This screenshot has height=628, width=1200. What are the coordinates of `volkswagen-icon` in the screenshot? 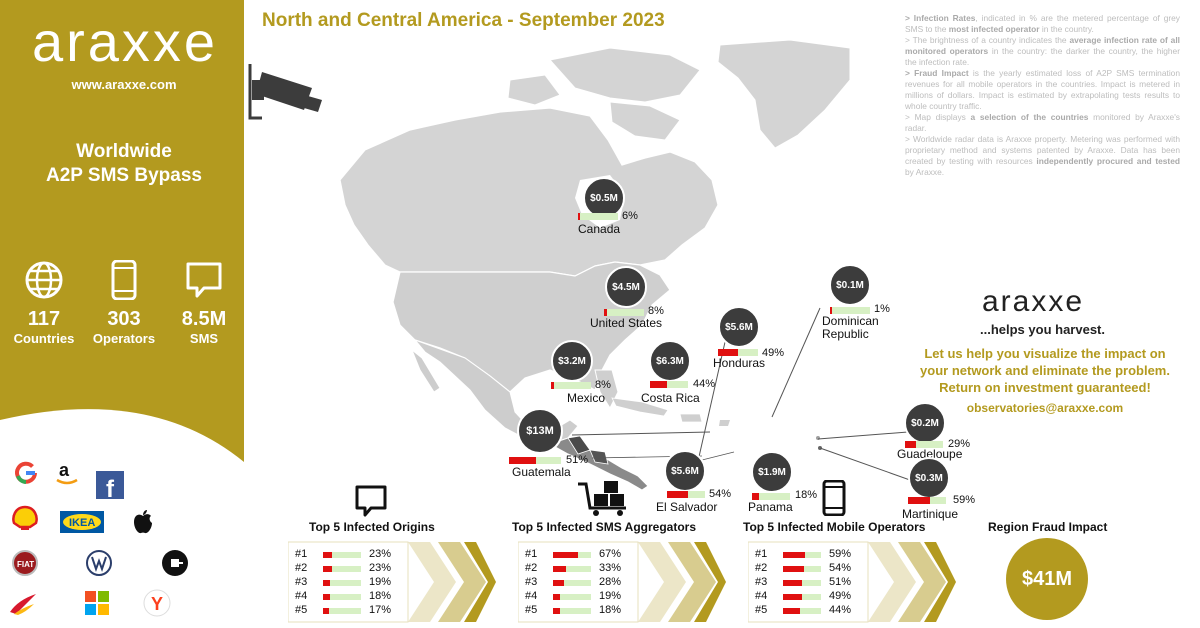 It's located at (99, 563).